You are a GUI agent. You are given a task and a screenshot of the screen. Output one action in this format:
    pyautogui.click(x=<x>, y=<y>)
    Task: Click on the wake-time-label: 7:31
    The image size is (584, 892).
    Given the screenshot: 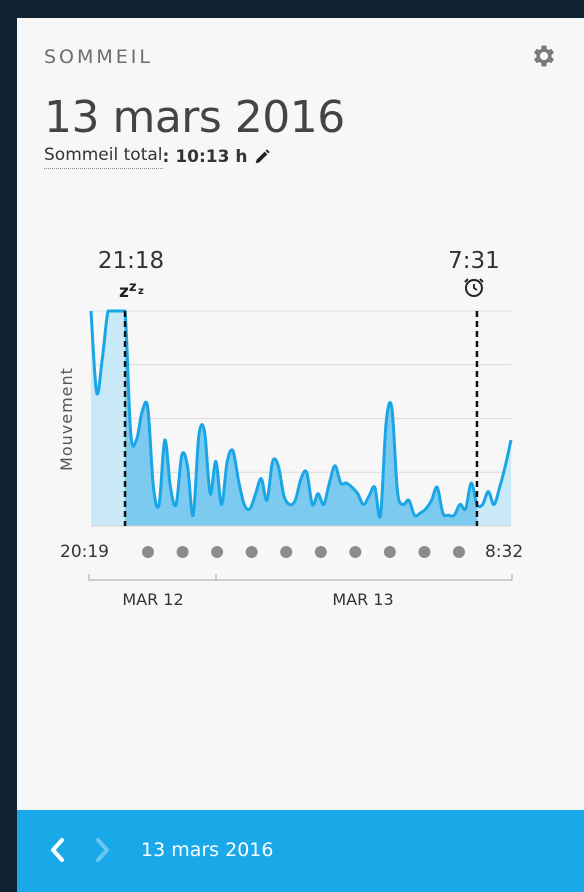 What is the action you would take?
    pyautogui.click(x=474, y=261)
    